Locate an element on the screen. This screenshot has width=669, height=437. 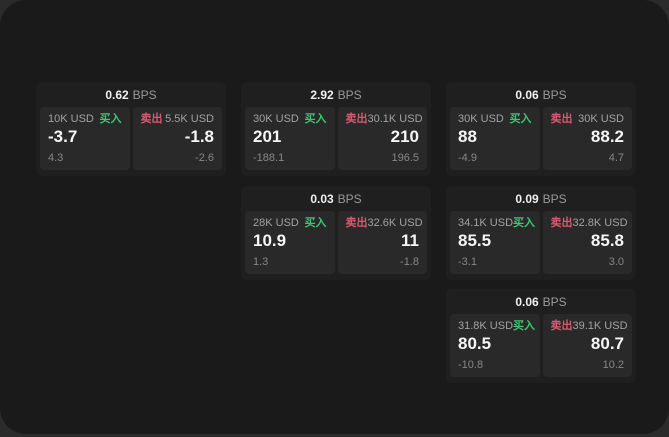
bps-value: 0.62 is located at coordinates (117, 94).